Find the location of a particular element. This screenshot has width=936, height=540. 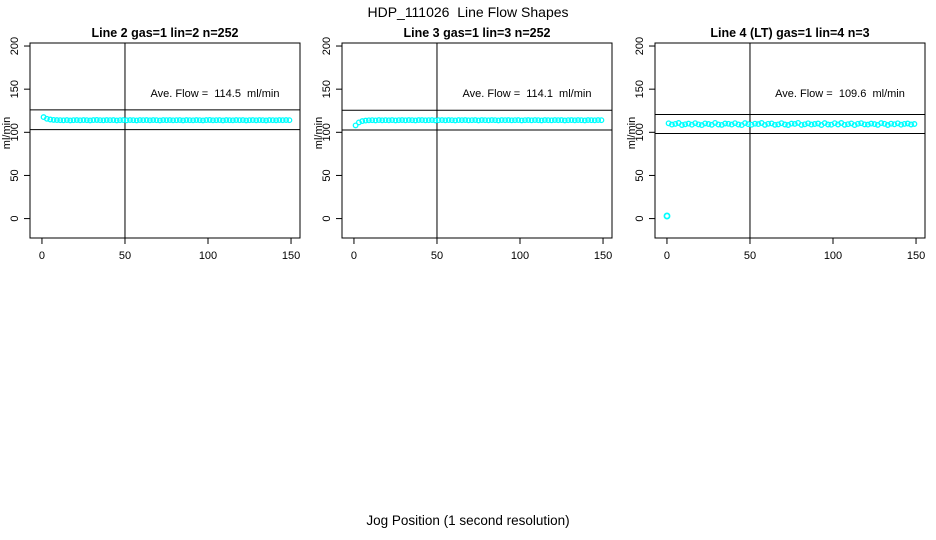

scatter-plot-line3: 0 50 100 150 200 0 50 100 150 is located at coordinates (467, 149).